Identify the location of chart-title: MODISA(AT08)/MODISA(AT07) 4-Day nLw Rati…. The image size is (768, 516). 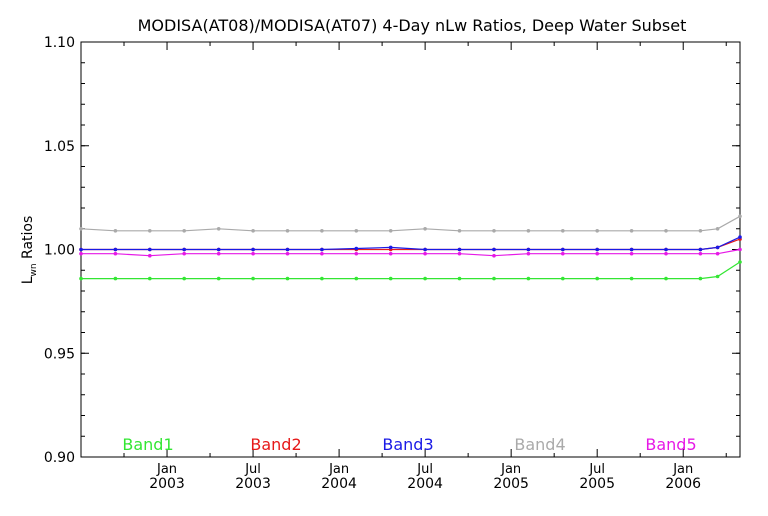
(412, 25).